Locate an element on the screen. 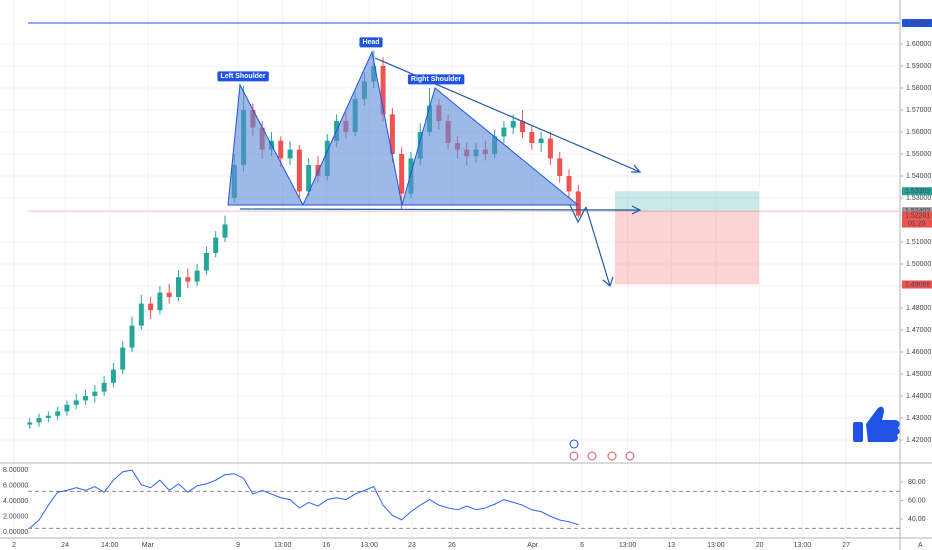 Image resolution: width=932 pixels, height=550 pixels. y-tick-label: 1.60000 is located at coordinates (918, 44).